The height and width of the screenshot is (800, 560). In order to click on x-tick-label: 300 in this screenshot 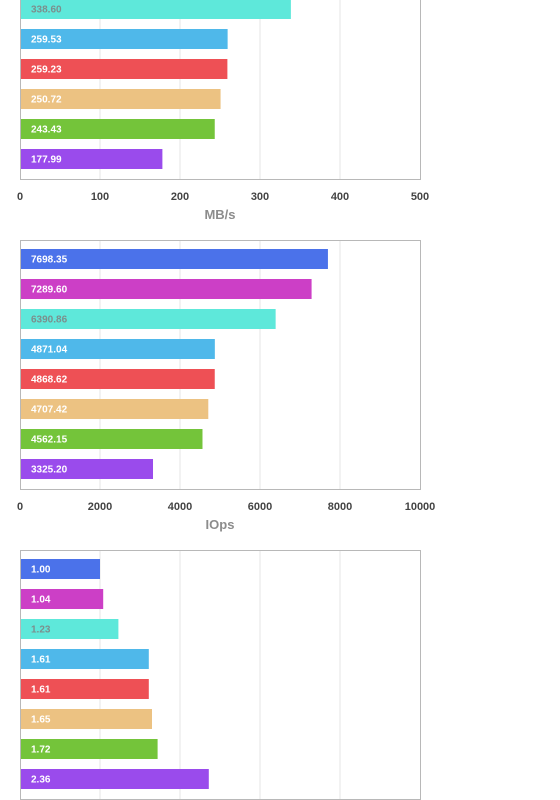, I will do `click(260, 197)`.